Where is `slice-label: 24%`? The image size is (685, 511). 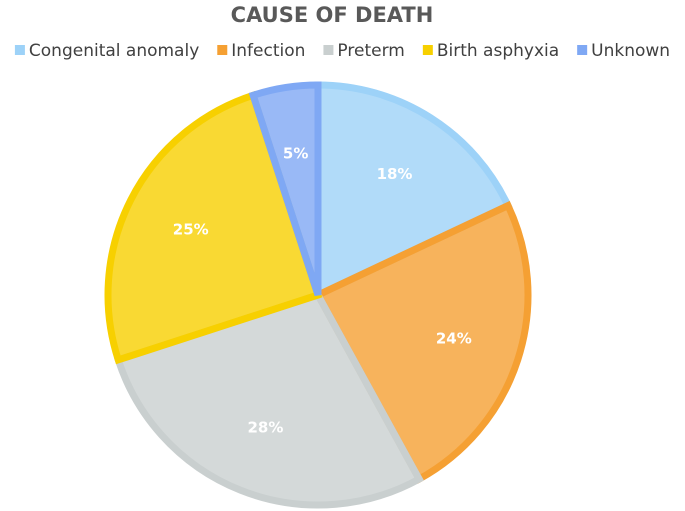
slice-label: 24% is located at coordinates (454, 339).